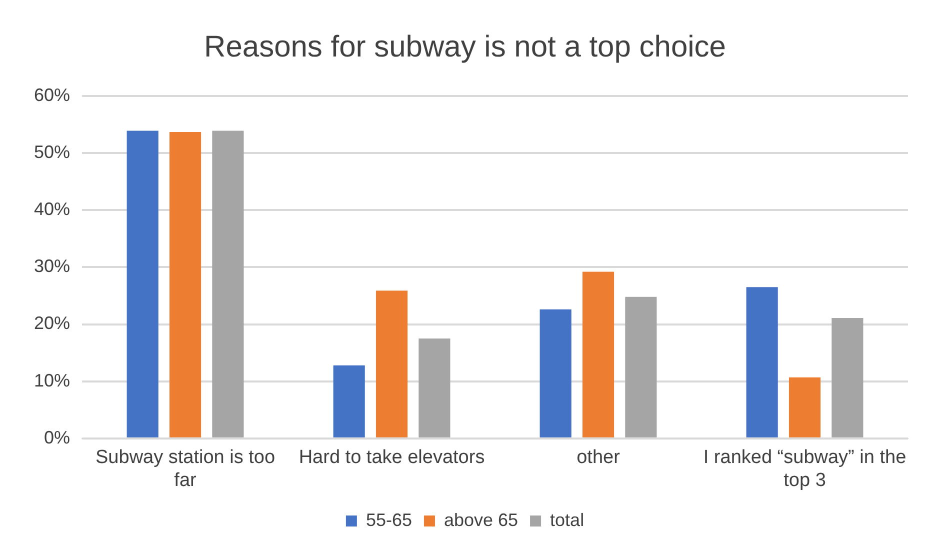  What do you see at coordinates (465, 47) in the screenshot?
I see `chart-title: Reasons for subway is not a top choice` at bounding box center [465, 47].